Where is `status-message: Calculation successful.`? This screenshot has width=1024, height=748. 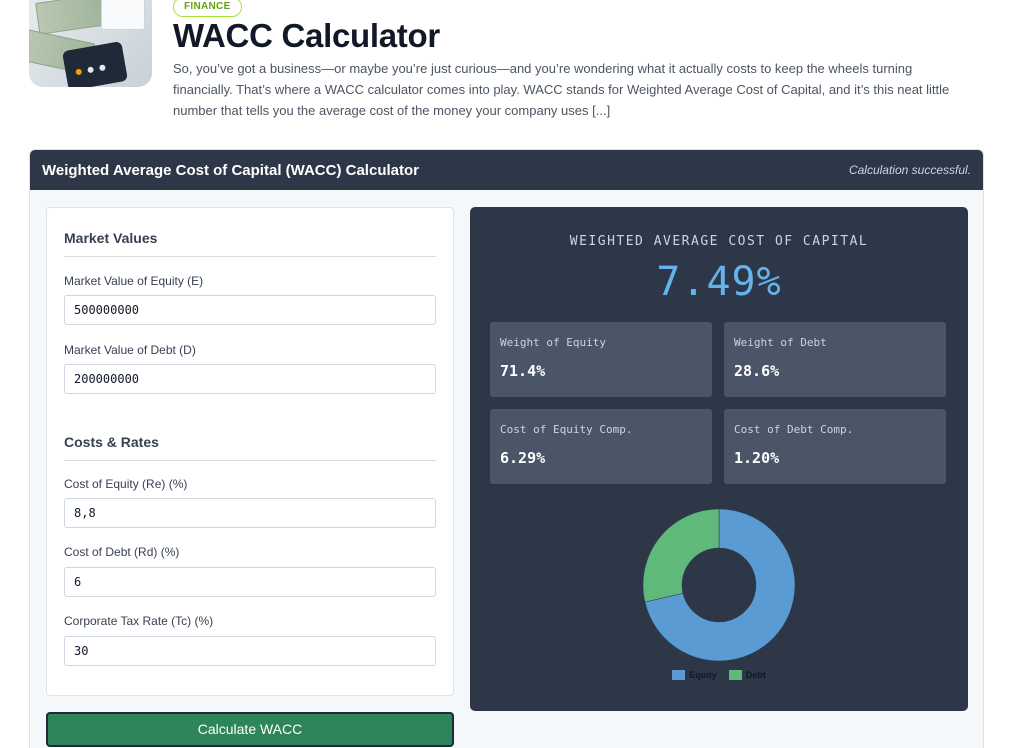
status-message: Calculation successful. is located at coordinates (909, 170).